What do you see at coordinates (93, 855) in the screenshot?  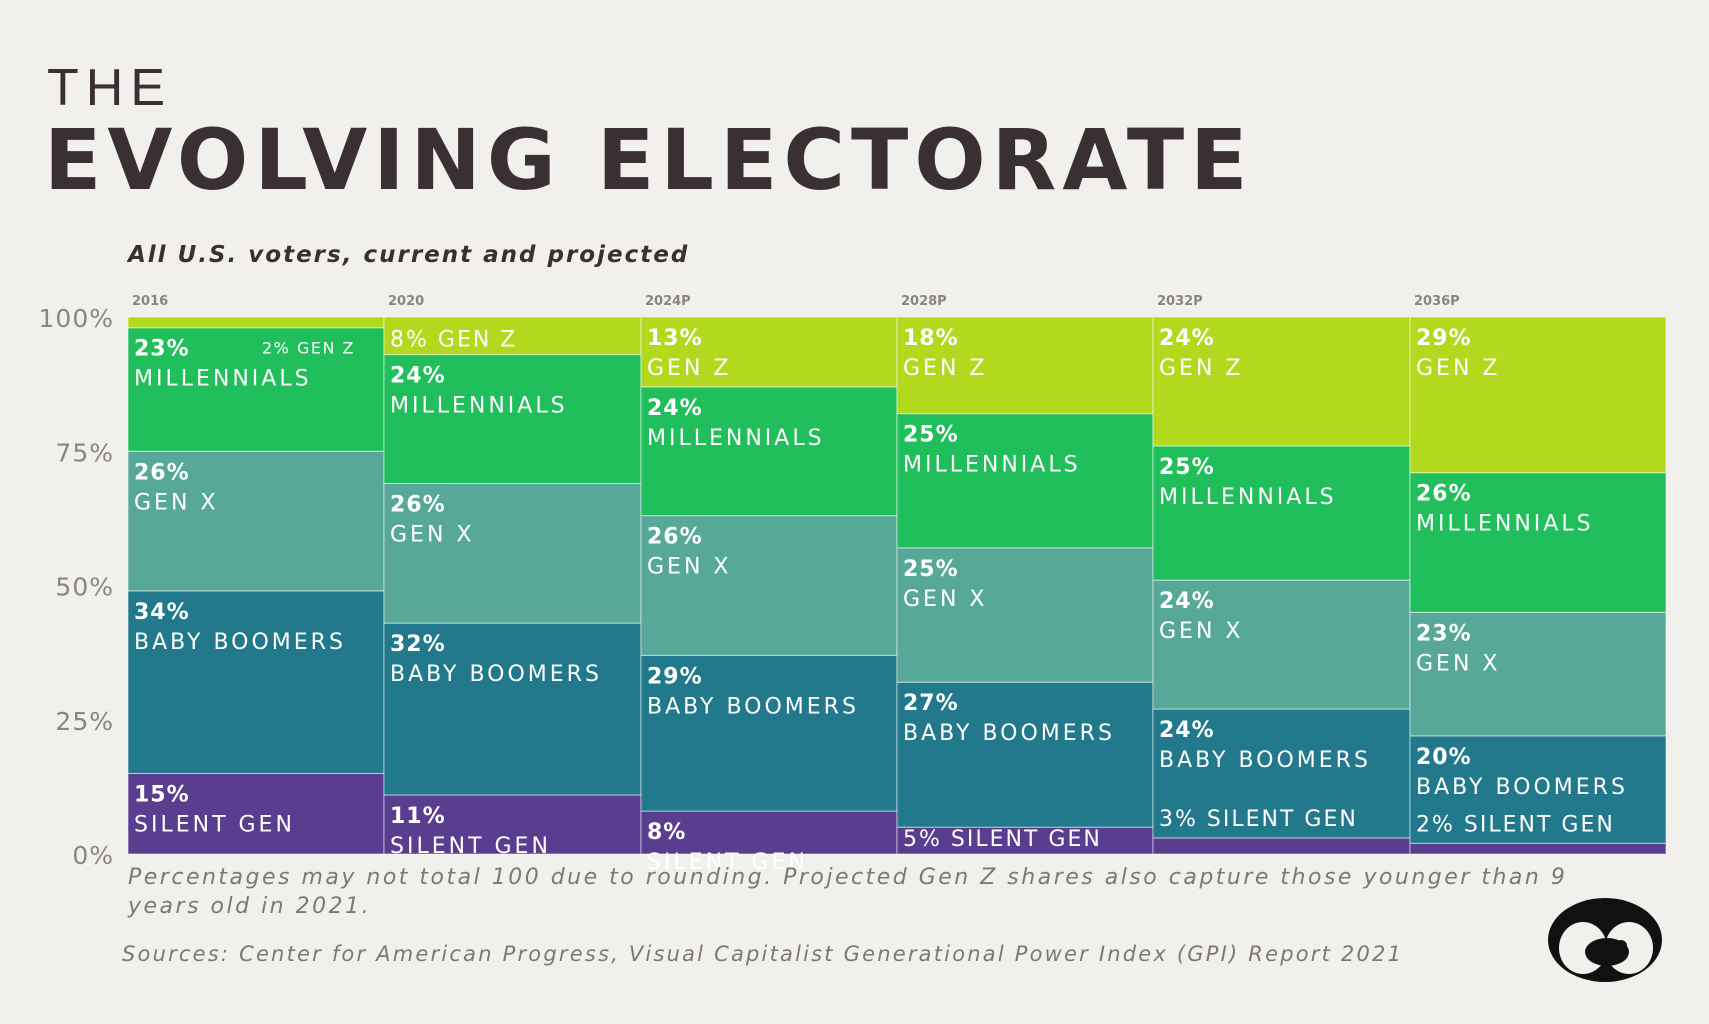 I see `y-tick-label: 0%` at bounding box center [93, 855].